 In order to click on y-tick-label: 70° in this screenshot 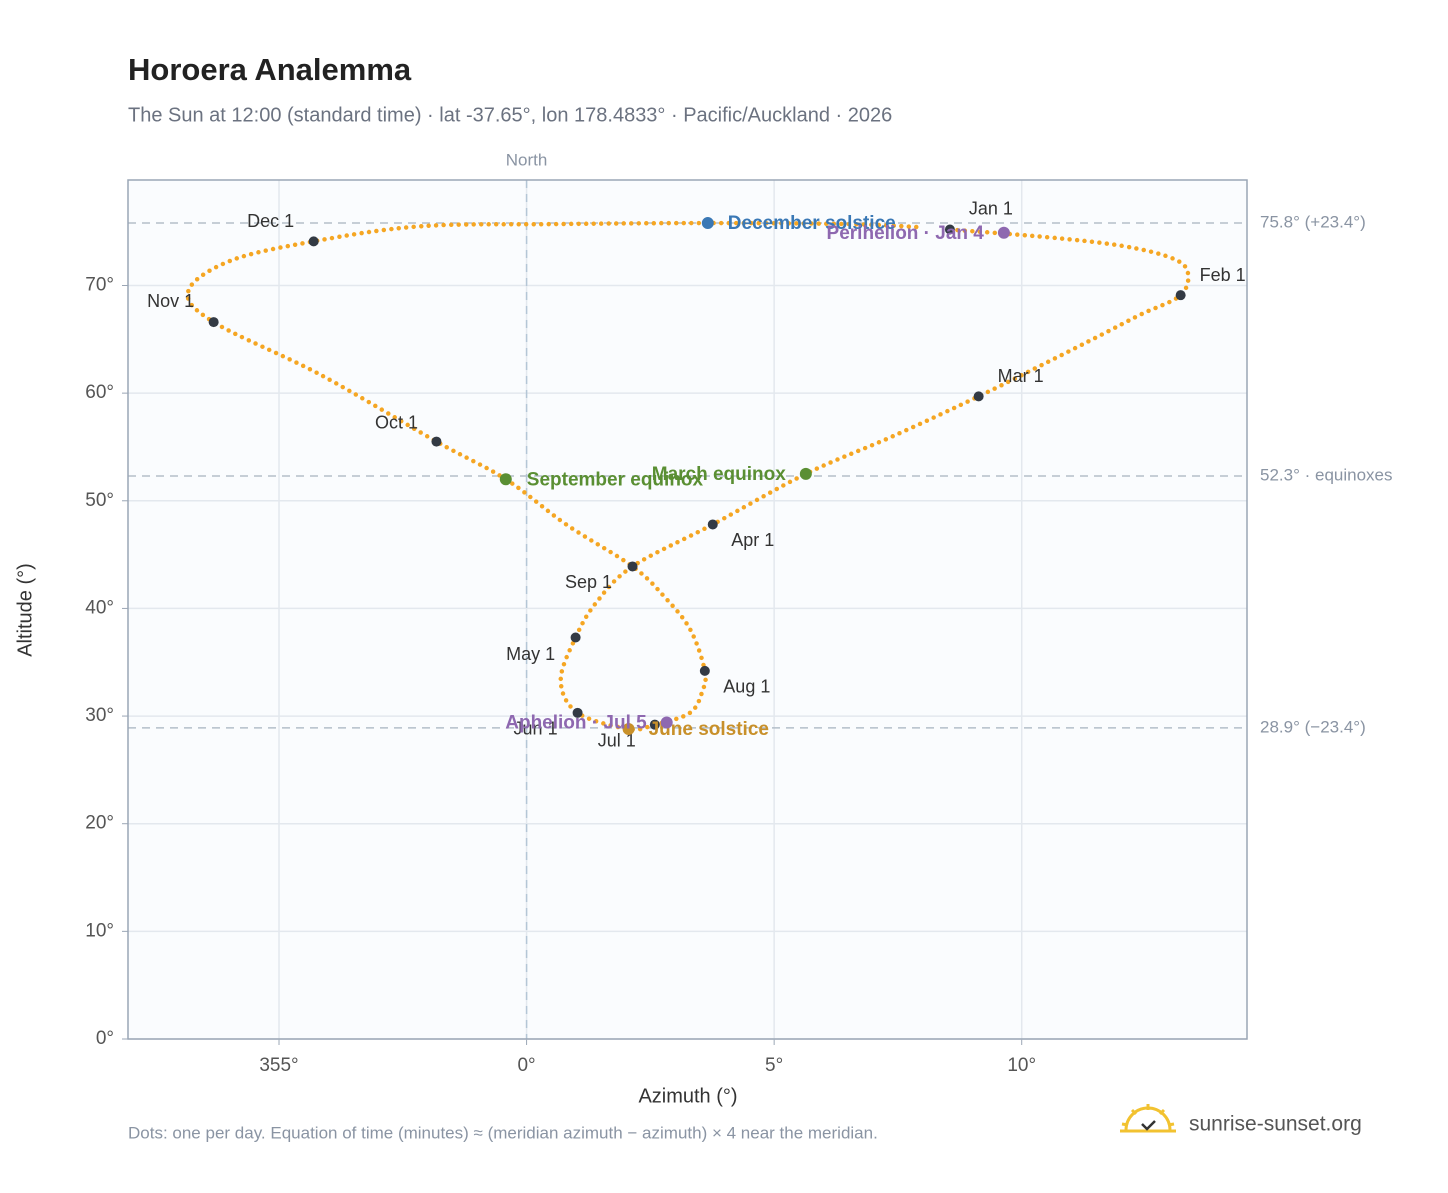, I will do `click(99, 285)`.